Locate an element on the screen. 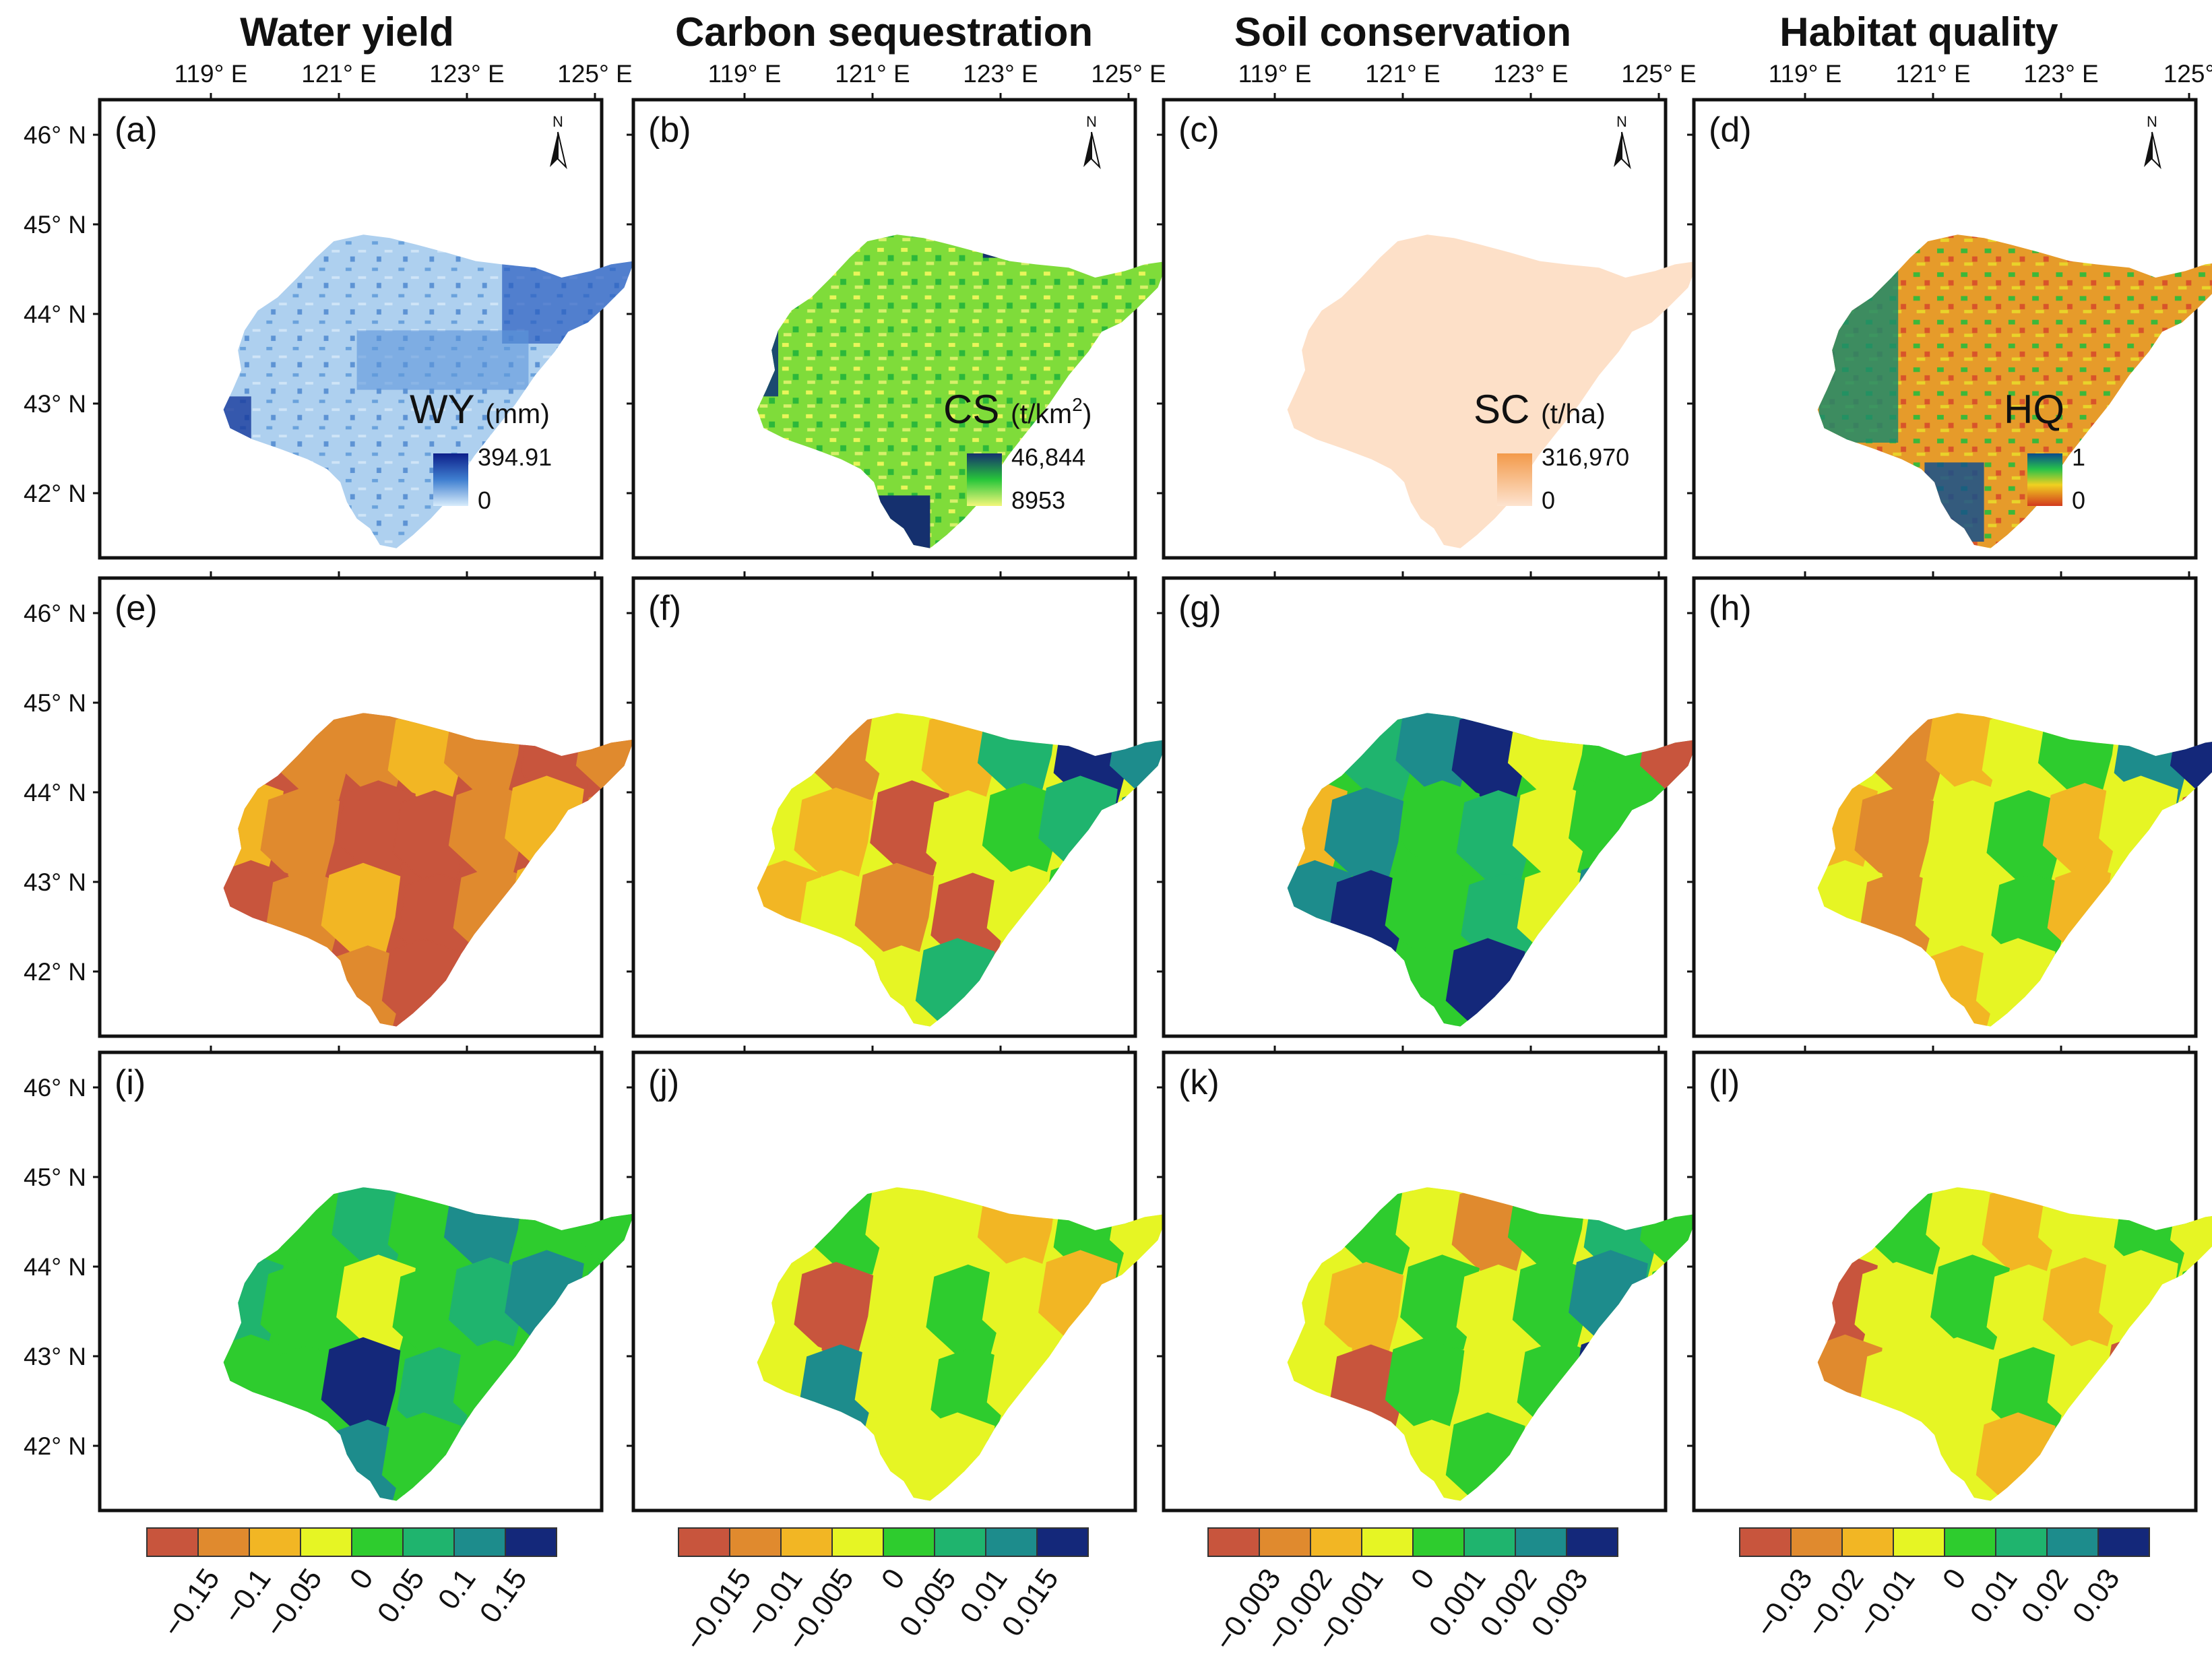 This screenshot has height=1654, width=2212. colorbar-tick-label: −0.05 is located at coordinates (294, 1603).